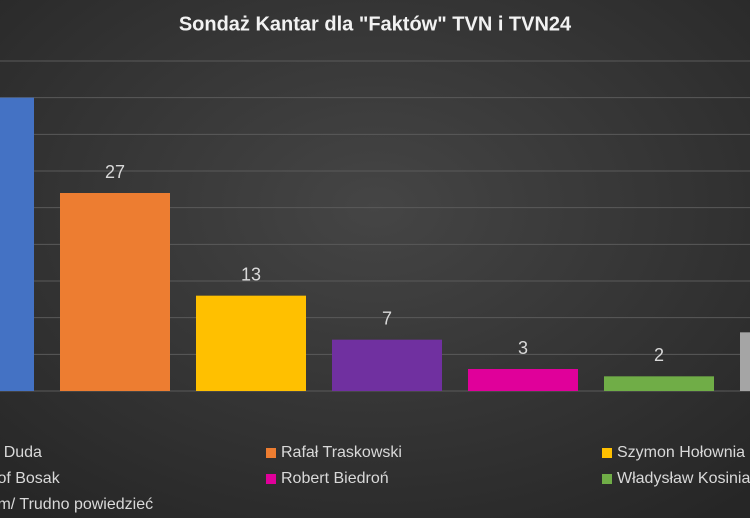  I want to click on legend-label: Szymon Hołownia, so click(681, 452).